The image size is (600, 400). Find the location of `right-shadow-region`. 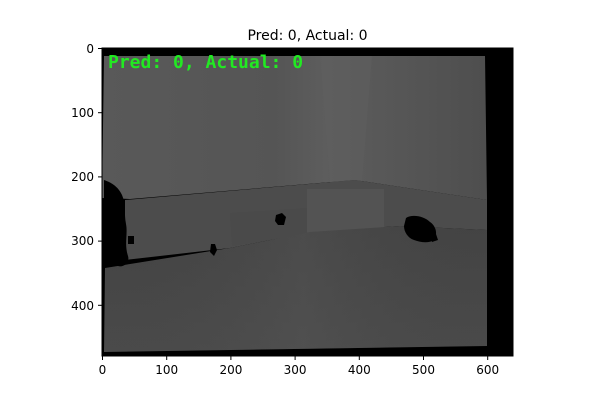

right-shadow-region is located at coordinates (420, 229).